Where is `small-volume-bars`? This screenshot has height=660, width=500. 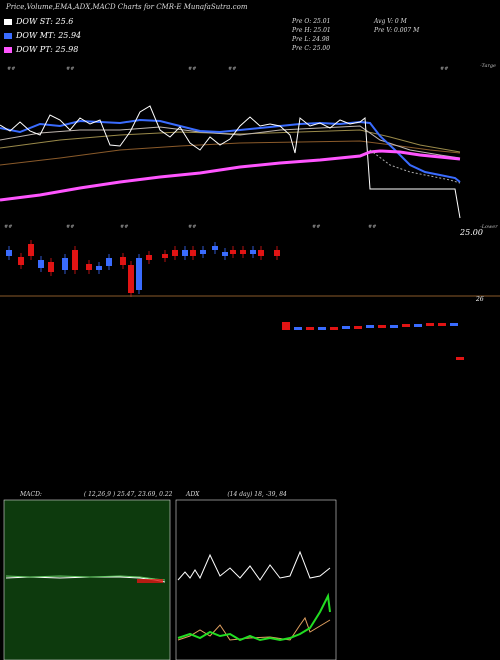
small-volume-bars is located at coordinates (373, 341).